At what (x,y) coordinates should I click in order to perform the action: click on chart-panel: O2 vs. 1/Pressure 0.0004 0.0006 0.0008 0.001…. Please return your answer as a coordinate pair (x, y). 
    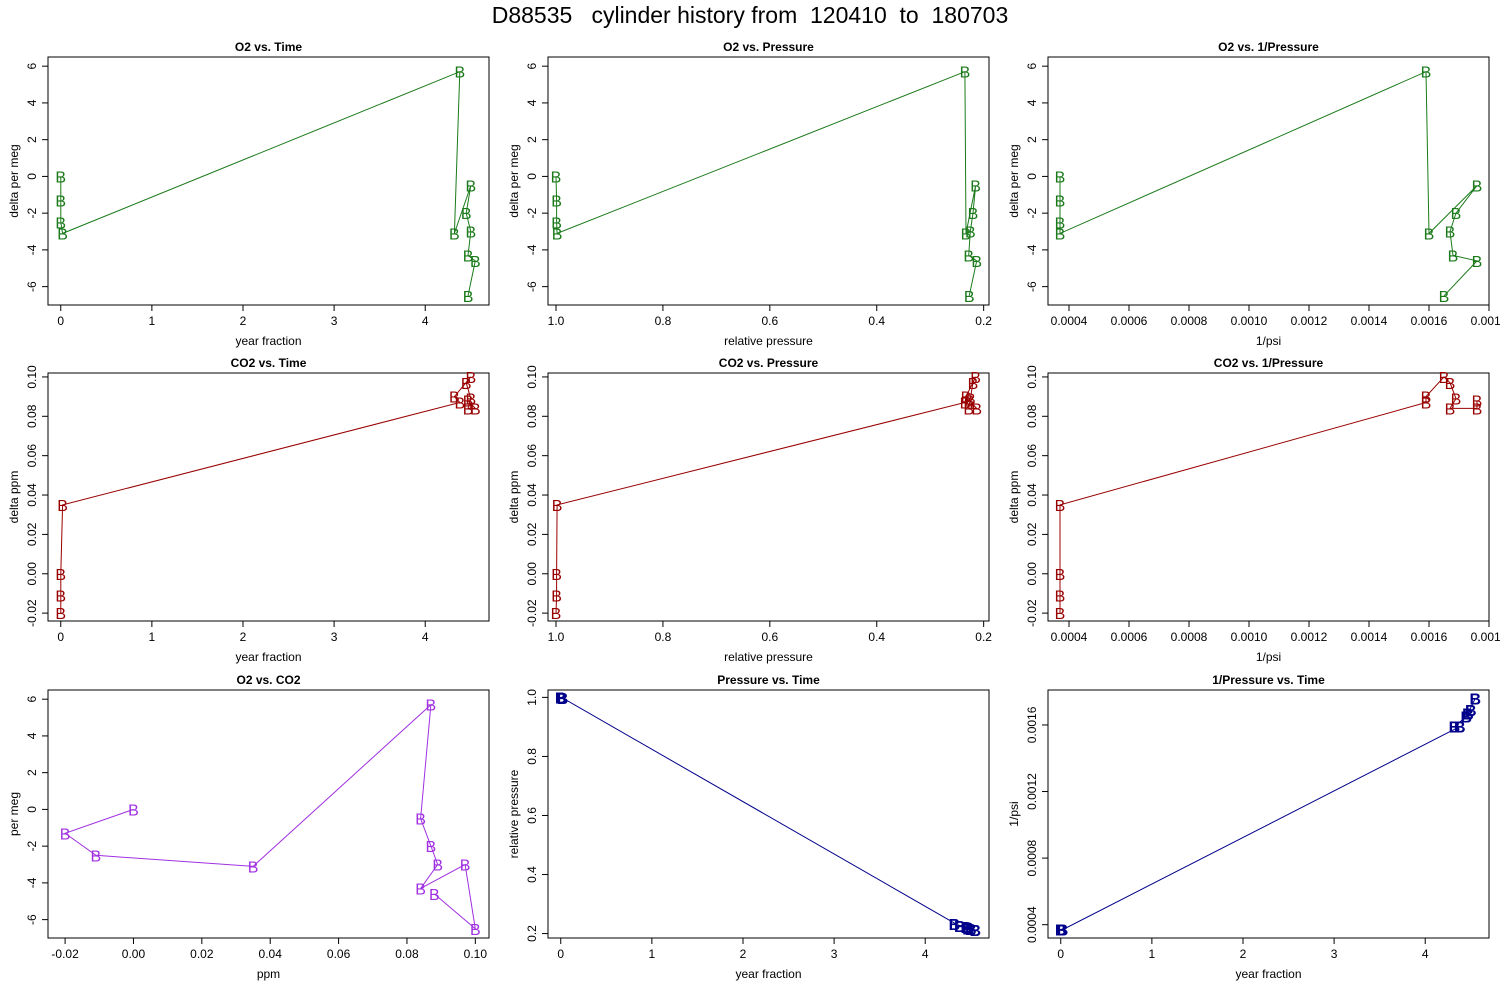
    Looking at the image, I should click on (1253, 194).